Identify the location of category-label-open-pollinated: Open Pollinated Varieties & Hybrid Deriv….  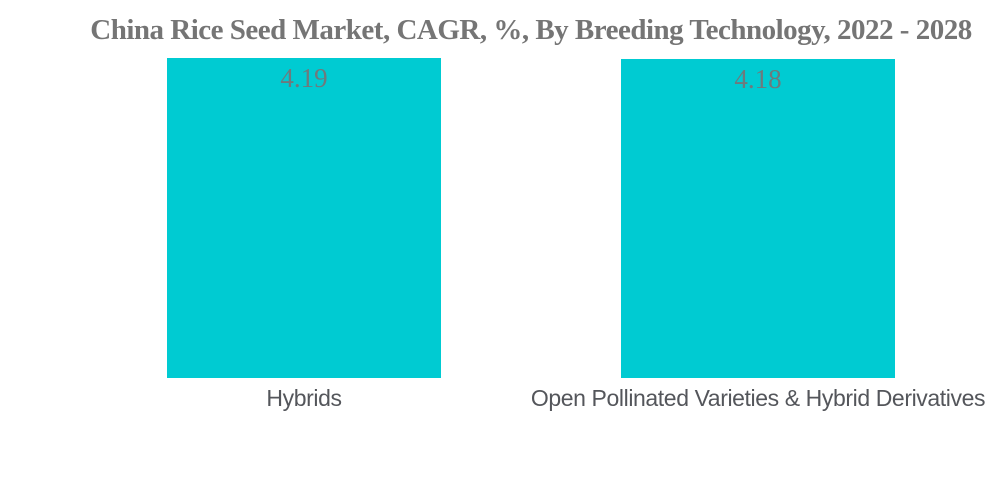
(758, 398).